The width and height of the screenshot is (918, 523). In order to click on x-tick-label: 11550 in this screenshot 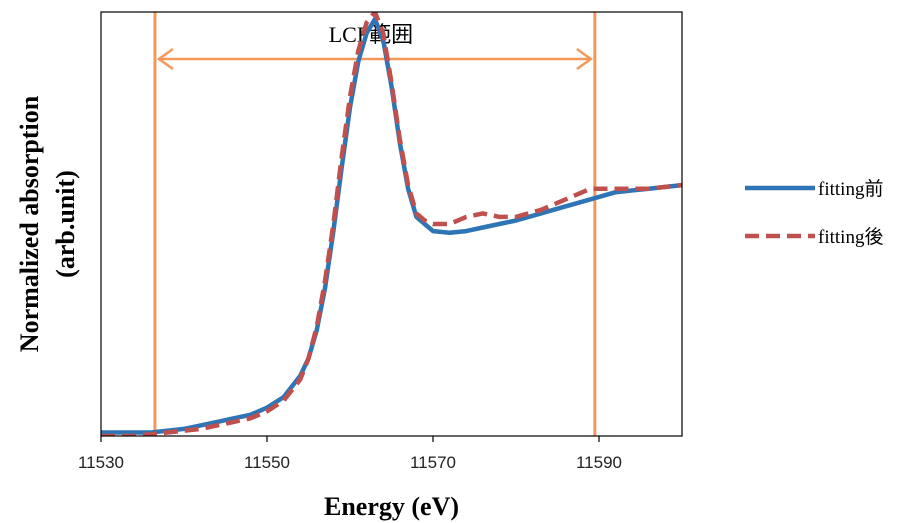, I will do `click(267, 462)`.